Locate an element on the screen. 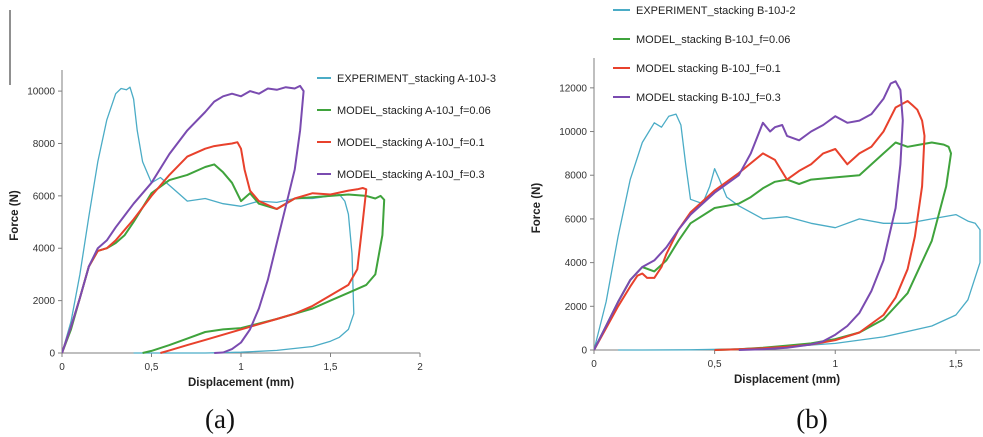 The image size is (983, 437). chart-a-y-tick-label: 8000 is located at coordinates (44, 144).